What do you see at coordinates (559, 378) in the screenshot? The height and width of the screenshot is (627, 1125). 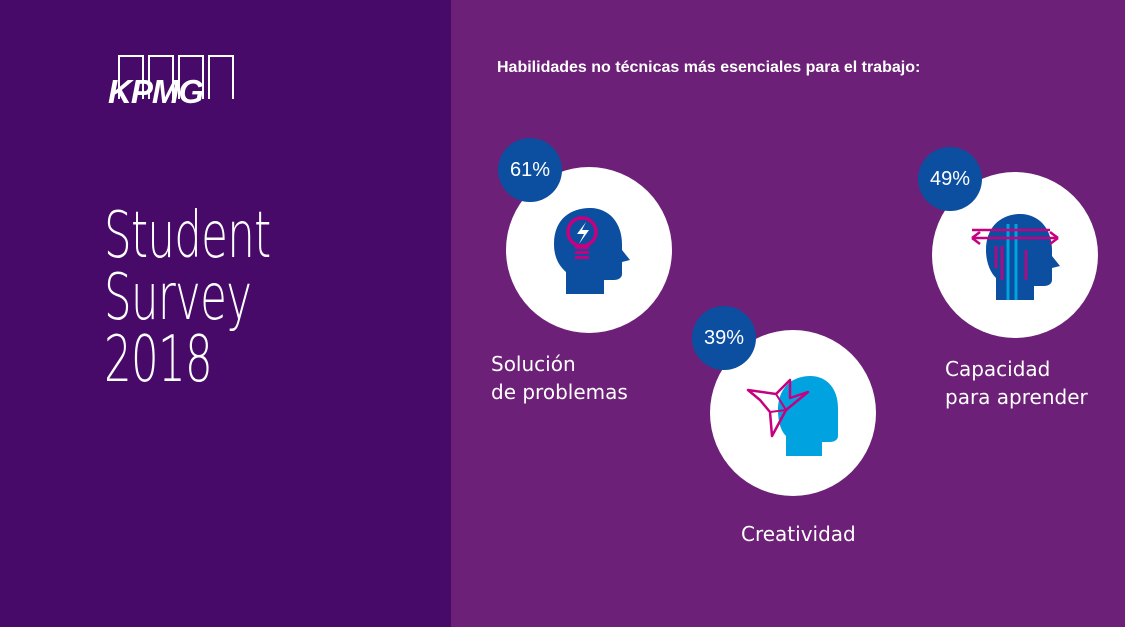 I see `skill-label: Solución de problemas` at bounding box center [559, 378].